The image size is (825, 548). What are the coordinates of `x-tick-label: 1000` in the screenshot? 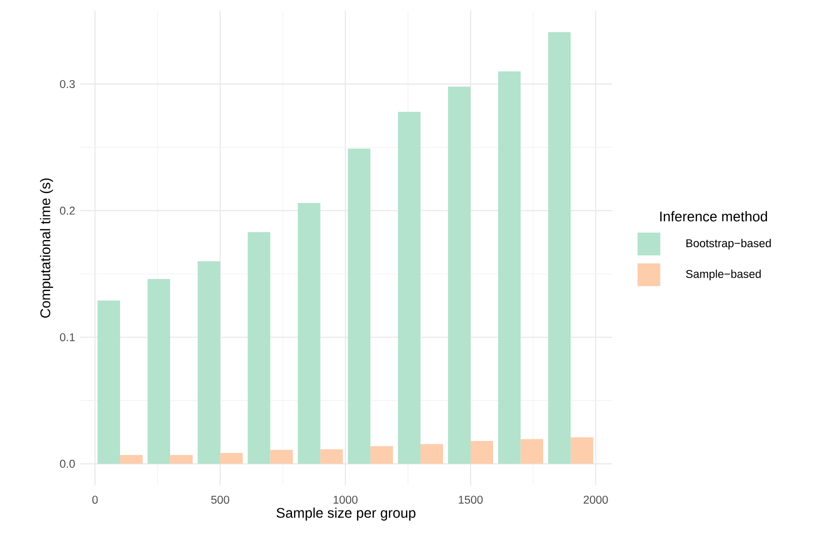 It's located at (346, 500).